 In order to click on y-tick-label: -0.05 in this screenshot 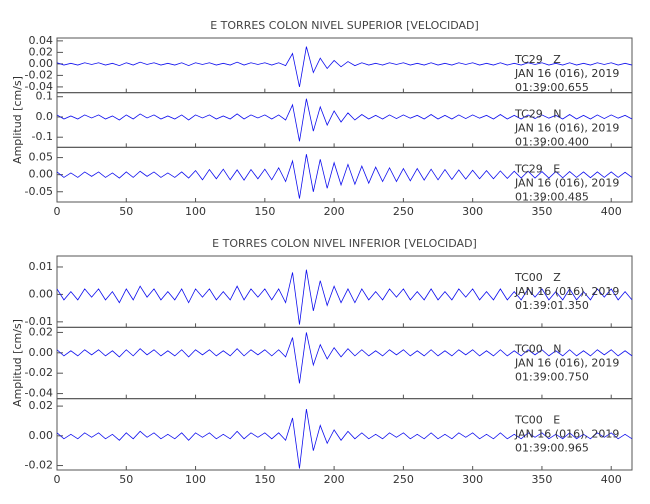, I will do `click(39, 191)`.